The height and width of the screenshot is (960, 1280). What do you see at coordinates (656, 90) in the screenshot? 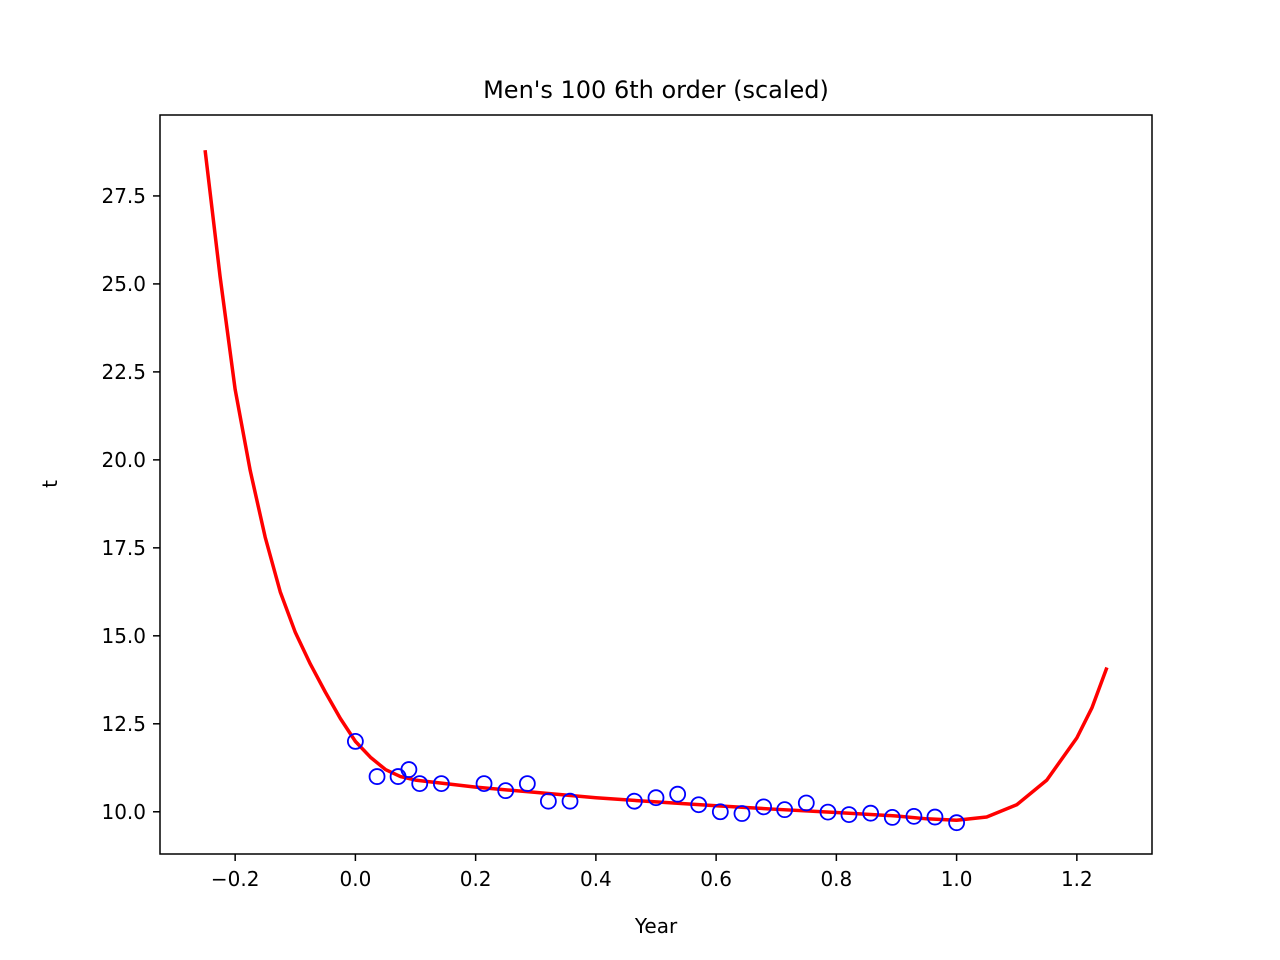
I see `chart-title: Men's 100 6th order (scaled)` at bounding box center [656, 90].